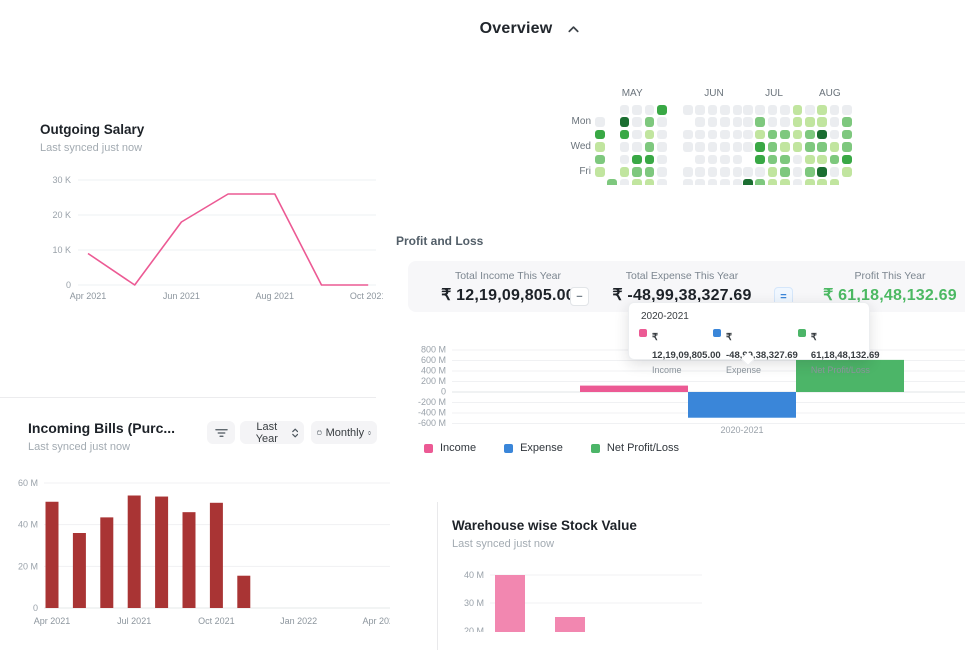 This screenshot has height=666, width=965. Describe the element at coordinates (509, 448) in the screenshot. I see `legend-swatch` at that location.